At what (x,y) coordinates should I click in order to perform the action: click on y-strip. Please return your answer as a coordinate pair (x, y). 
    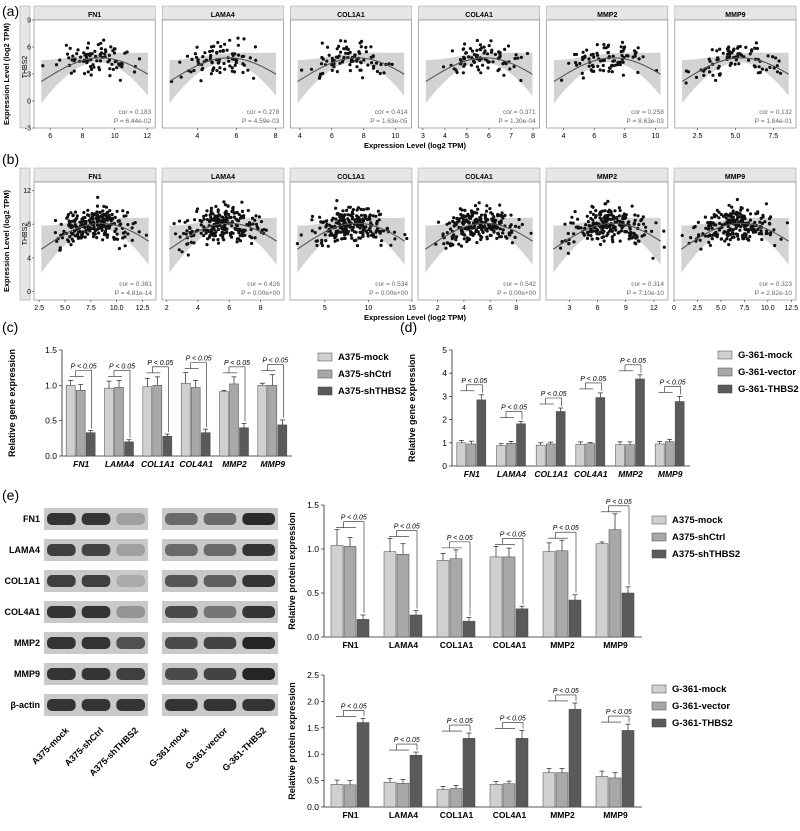
    Looking at the image, I should click on (25, 67).